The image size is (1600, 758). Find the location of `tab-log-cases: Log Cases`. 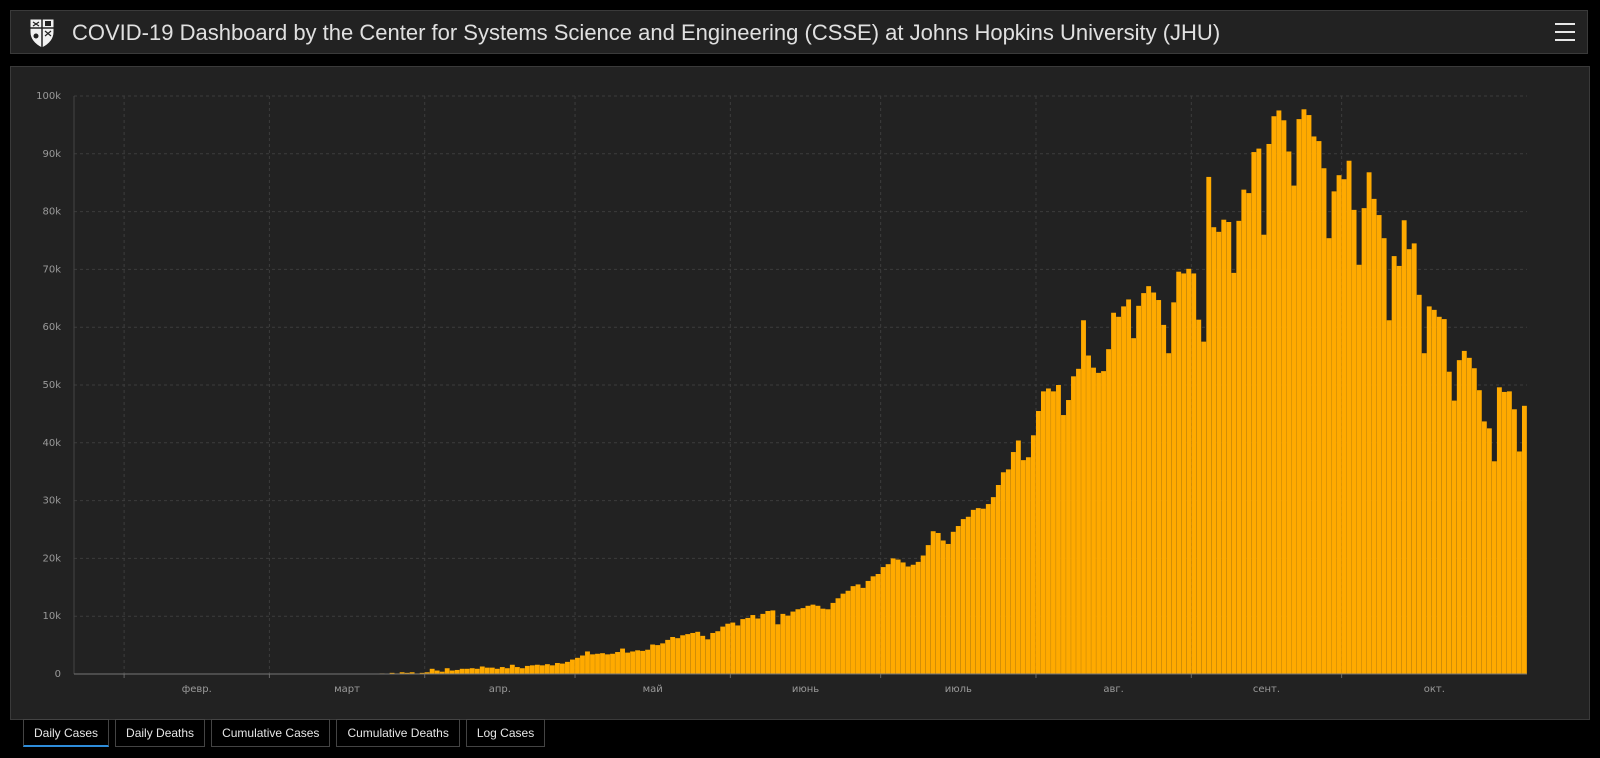

tab-log-cases: Log Cases is located at coordinates (505, 733).